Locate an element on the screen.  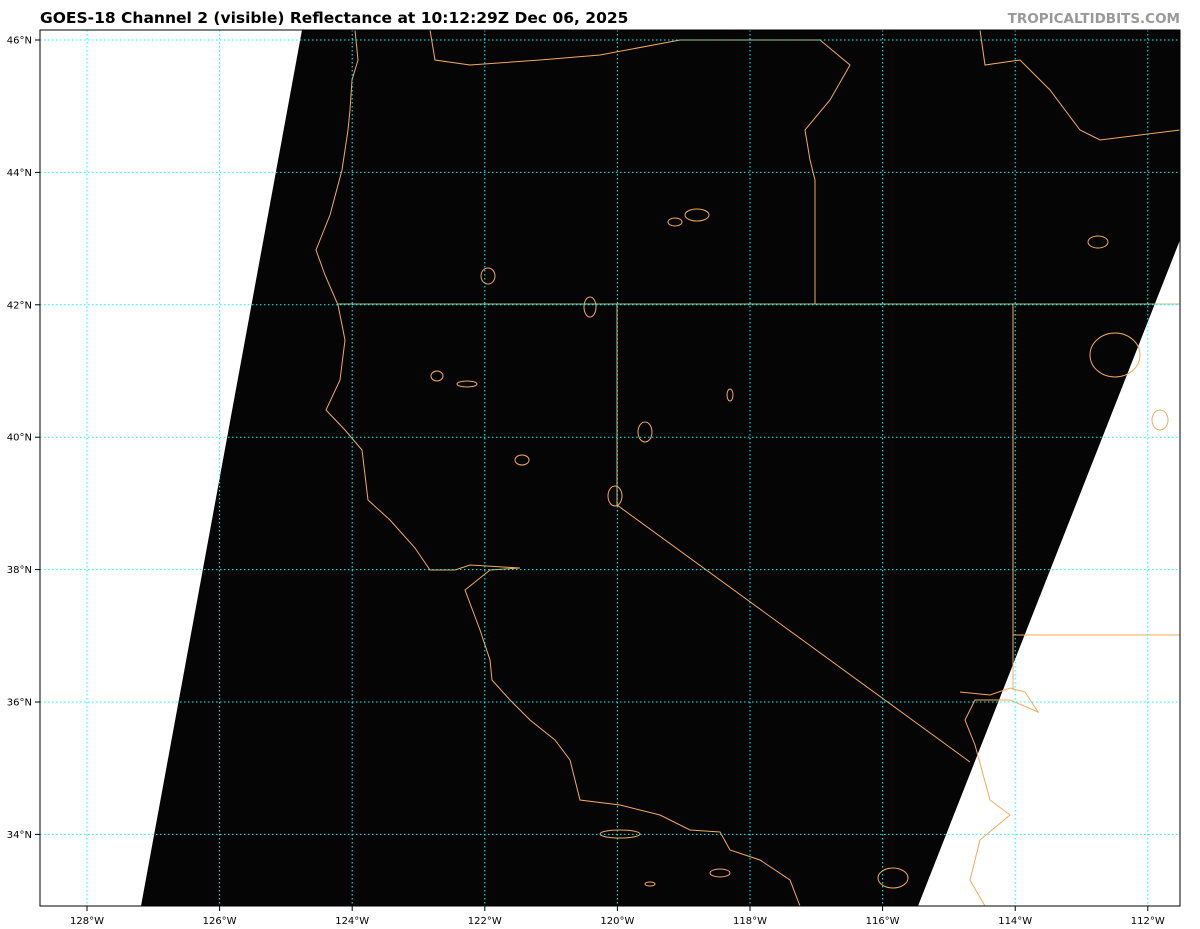
lon-tick-label: 128°W is located at coordinates (87, 921).